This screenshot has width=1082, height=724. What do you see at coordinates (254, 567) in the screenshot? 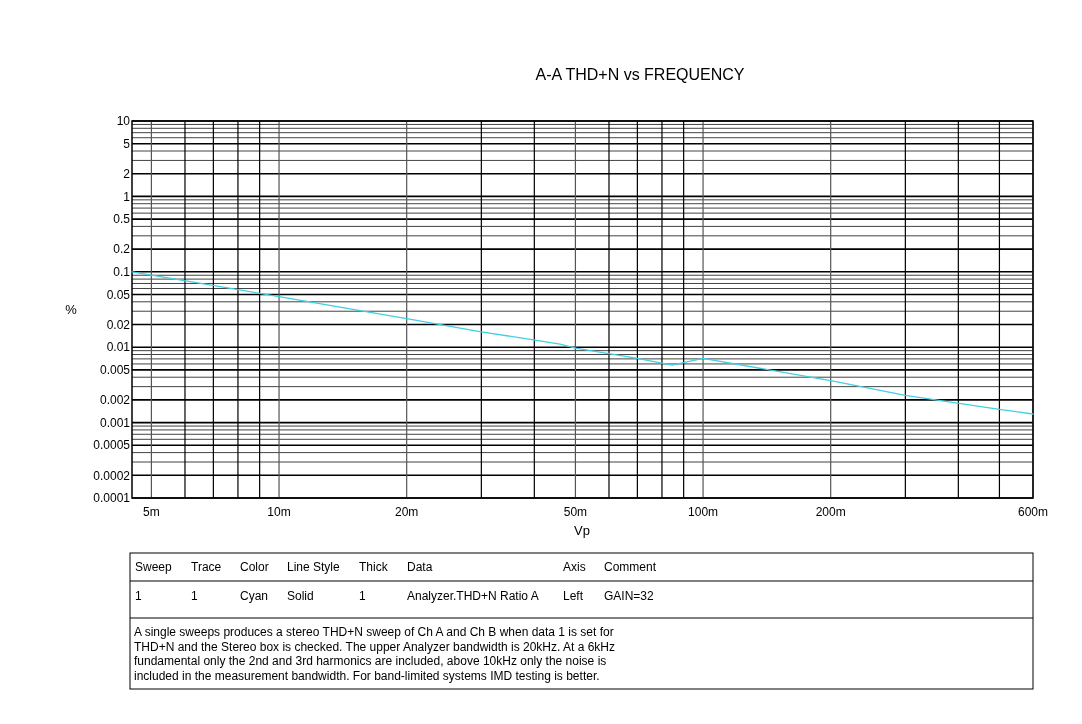
I see `text: Color` at bounding box center [254, 567].